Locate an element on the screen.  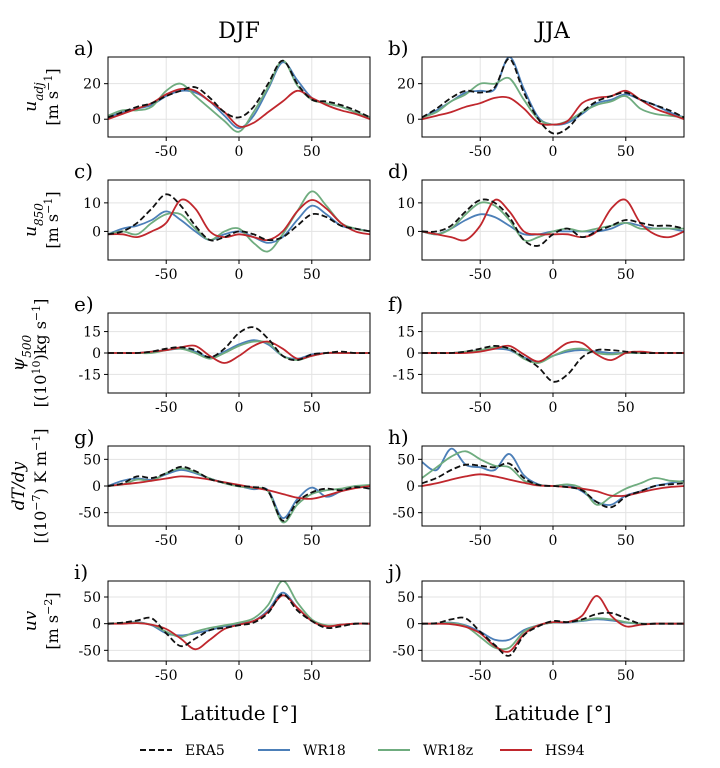
ylabel-row-3: ψ500[(1010)kg s−1] is located at coordinates (29, 353).